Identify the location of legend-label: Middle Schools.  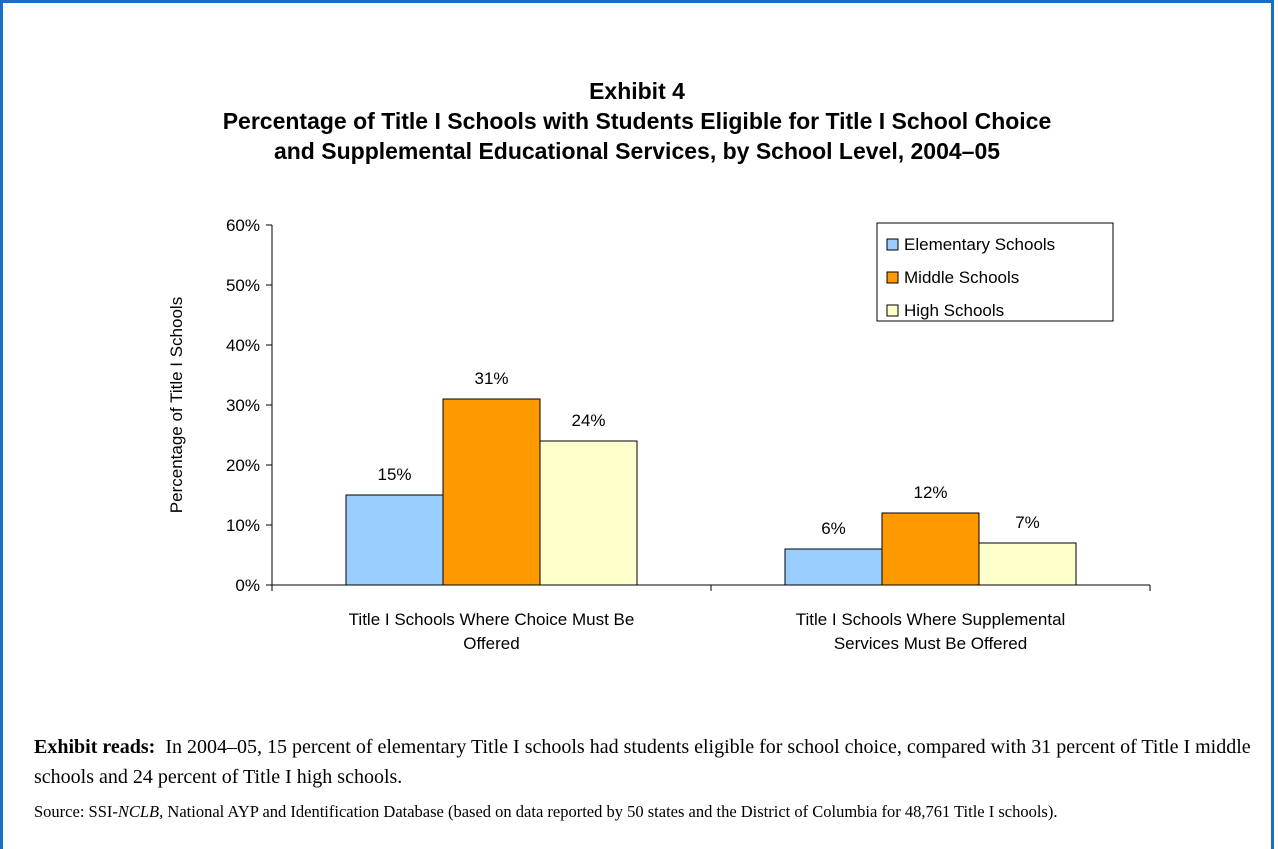
(961, 277).